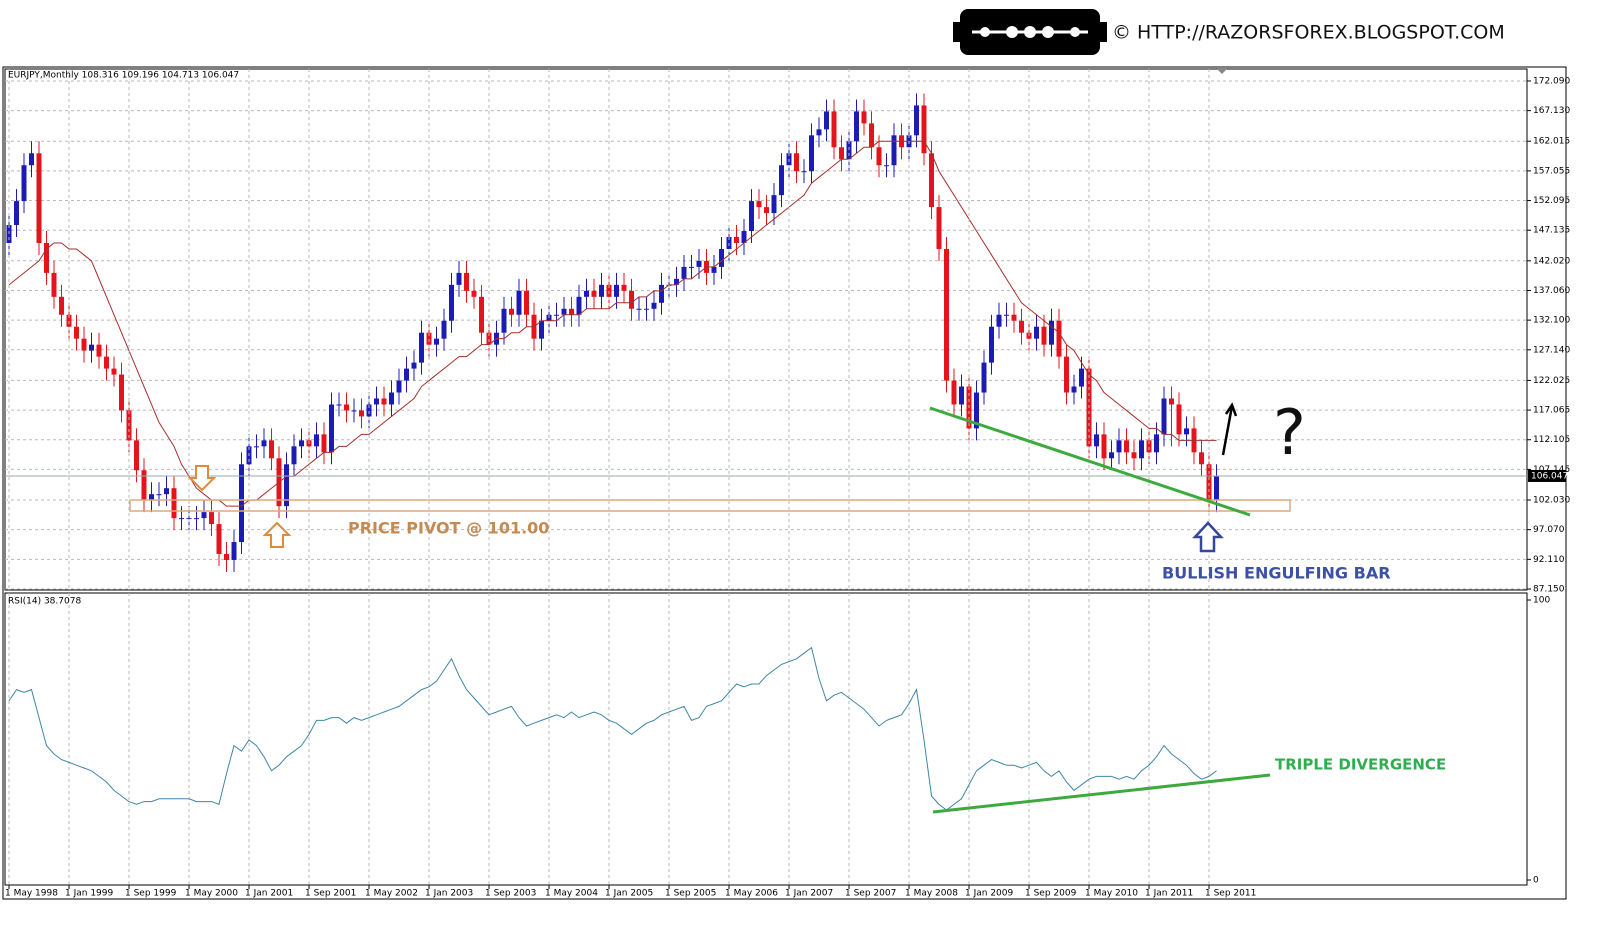  What do you see at coordinates (1229, 429) in the screenshot?
I see `arrow-projection` at bounding box center [1229, 429].